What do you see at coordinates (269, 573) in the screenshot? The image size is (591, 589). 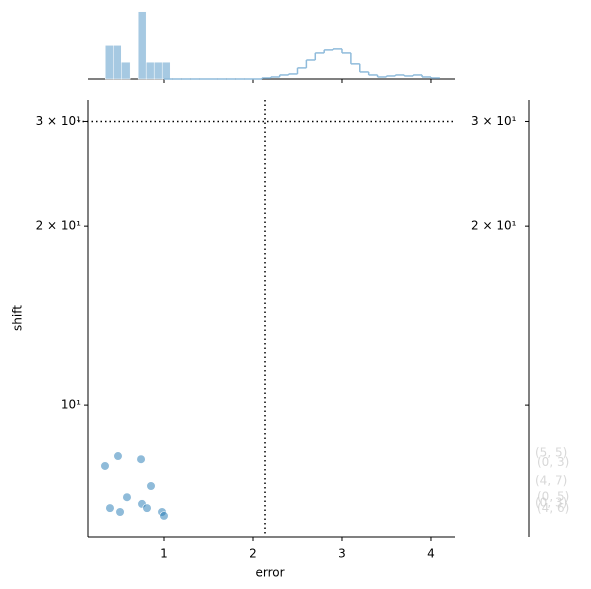 I see `x-axis-label: error` at bounding box center [269, 573].